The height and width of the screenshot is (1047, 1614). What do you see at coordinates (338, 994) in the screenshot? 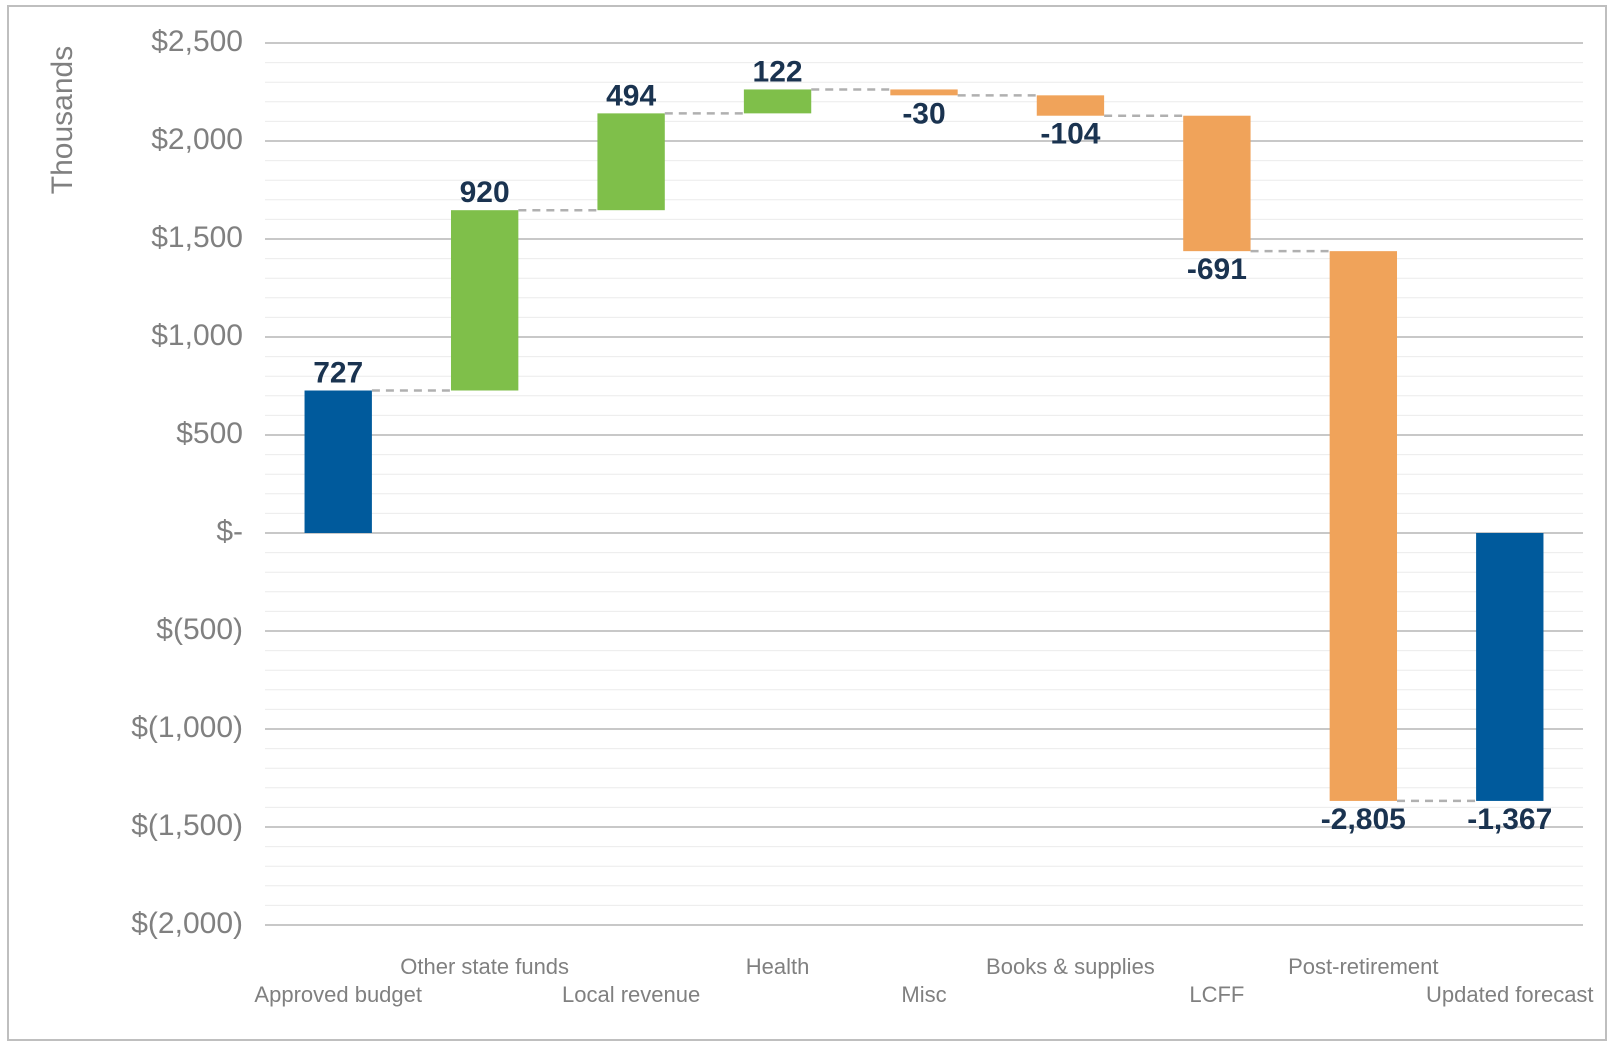
I see `x-tick-label: Approved budget` at bounding box center [338, 994].